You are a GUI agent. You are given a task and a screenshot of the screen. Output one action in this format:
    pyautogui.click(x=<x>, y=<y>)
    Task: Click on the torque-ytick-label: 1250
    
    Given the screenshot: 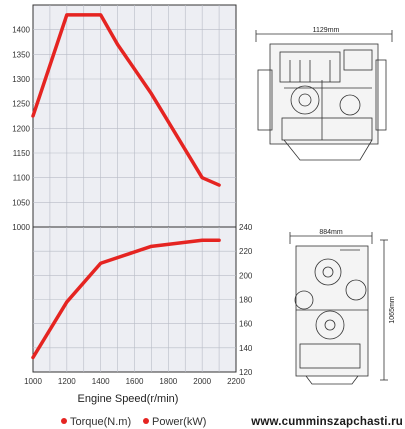 What is the action you would take?
    pyautogui.click(x=21, y=104)
    